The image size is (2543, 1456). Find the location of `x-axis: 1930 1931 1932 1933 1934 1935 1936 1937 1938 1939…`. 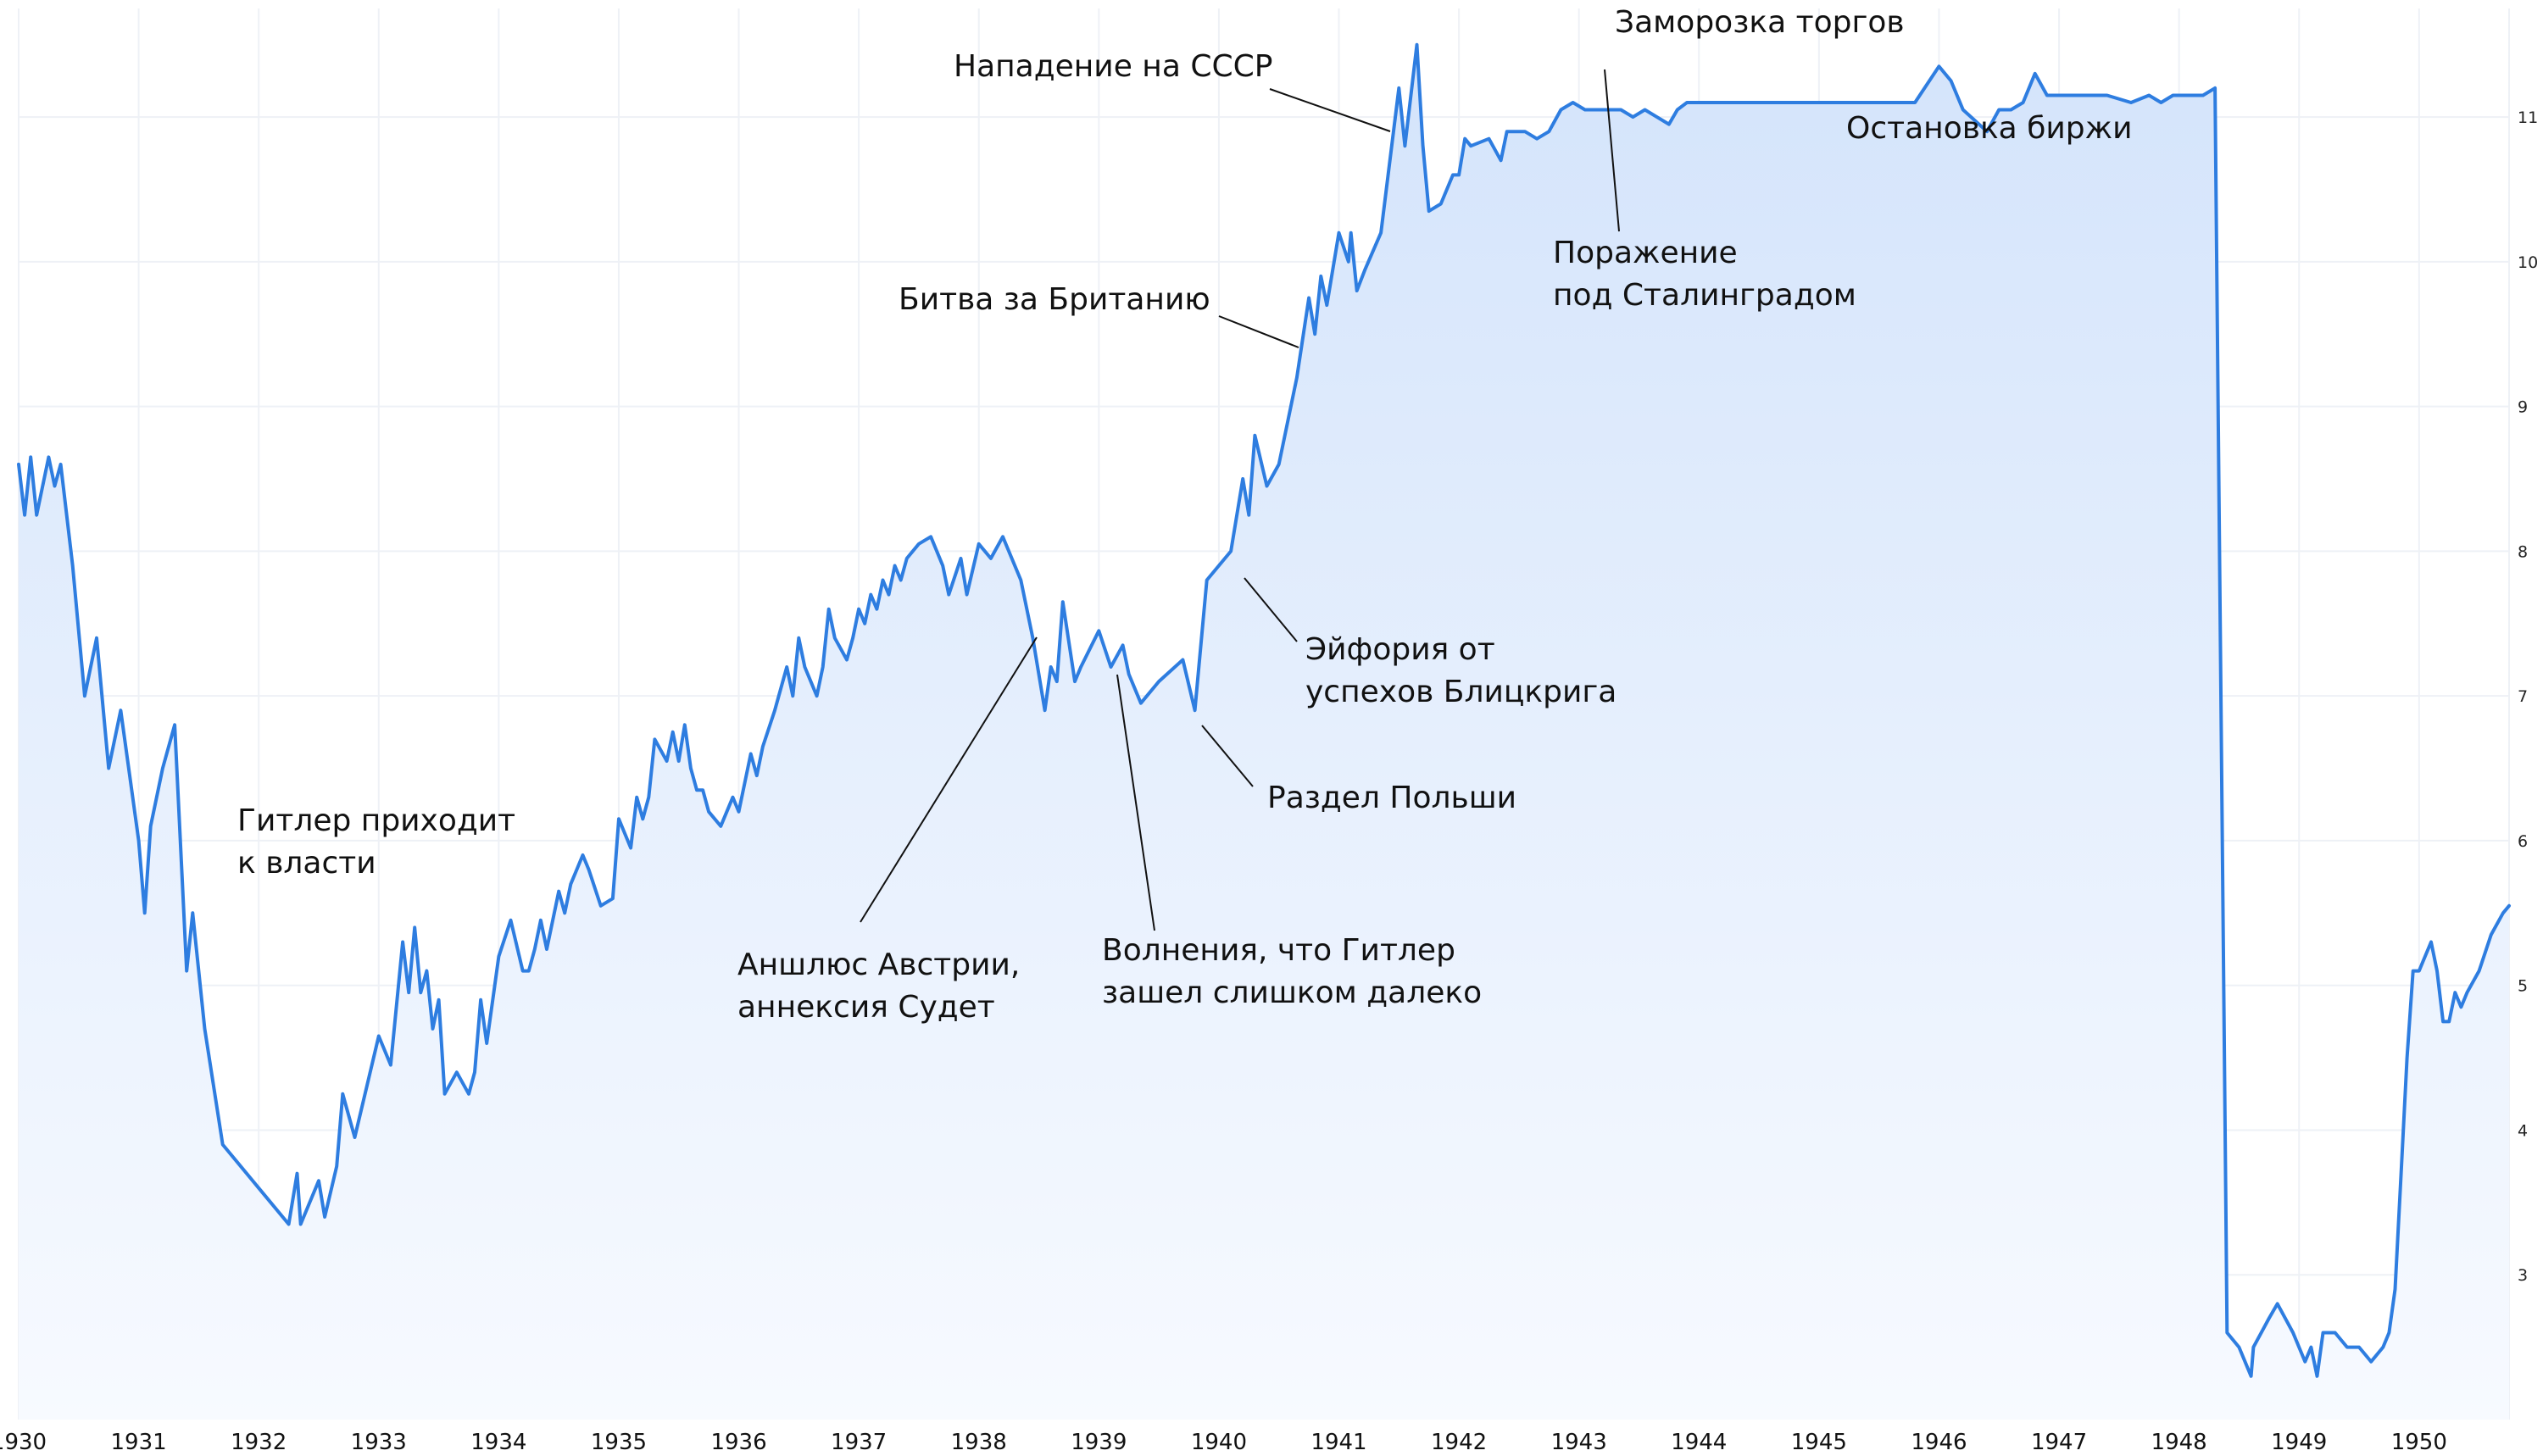

x-axis: 1930 1931 1932 1933 1934 1935 1936 1937 1938 1939… is located at coordinates (1224, 1443).